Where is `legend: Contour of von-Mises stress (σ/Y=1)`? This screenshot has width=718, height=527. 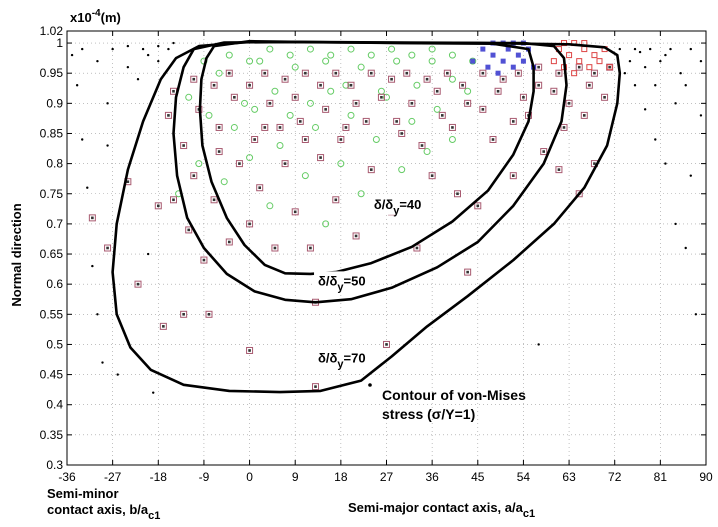
legend: Contour of von-Mises stress (σ/Y=1) is located at coordinates (447, 402).